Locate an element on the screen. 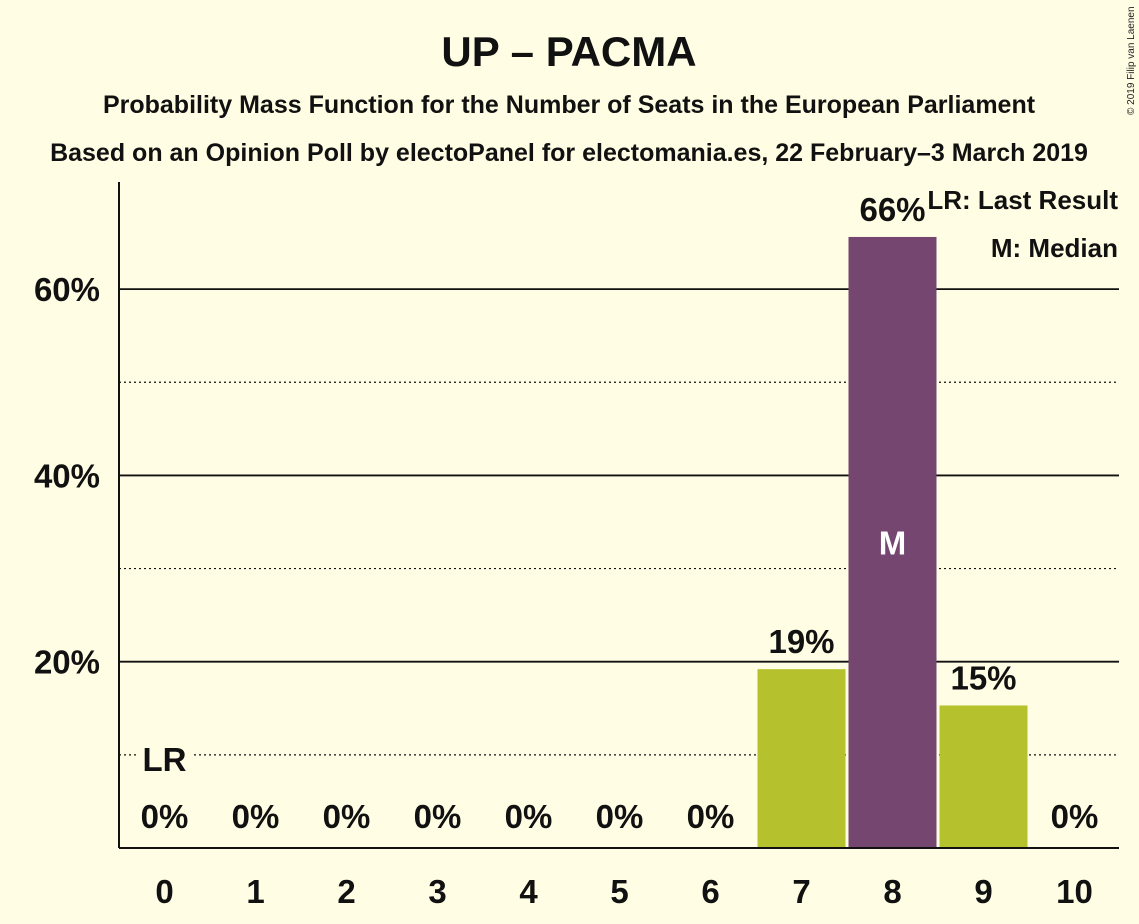  legend-last-result: LR: Last Result is located at coordinates (1022, 200).